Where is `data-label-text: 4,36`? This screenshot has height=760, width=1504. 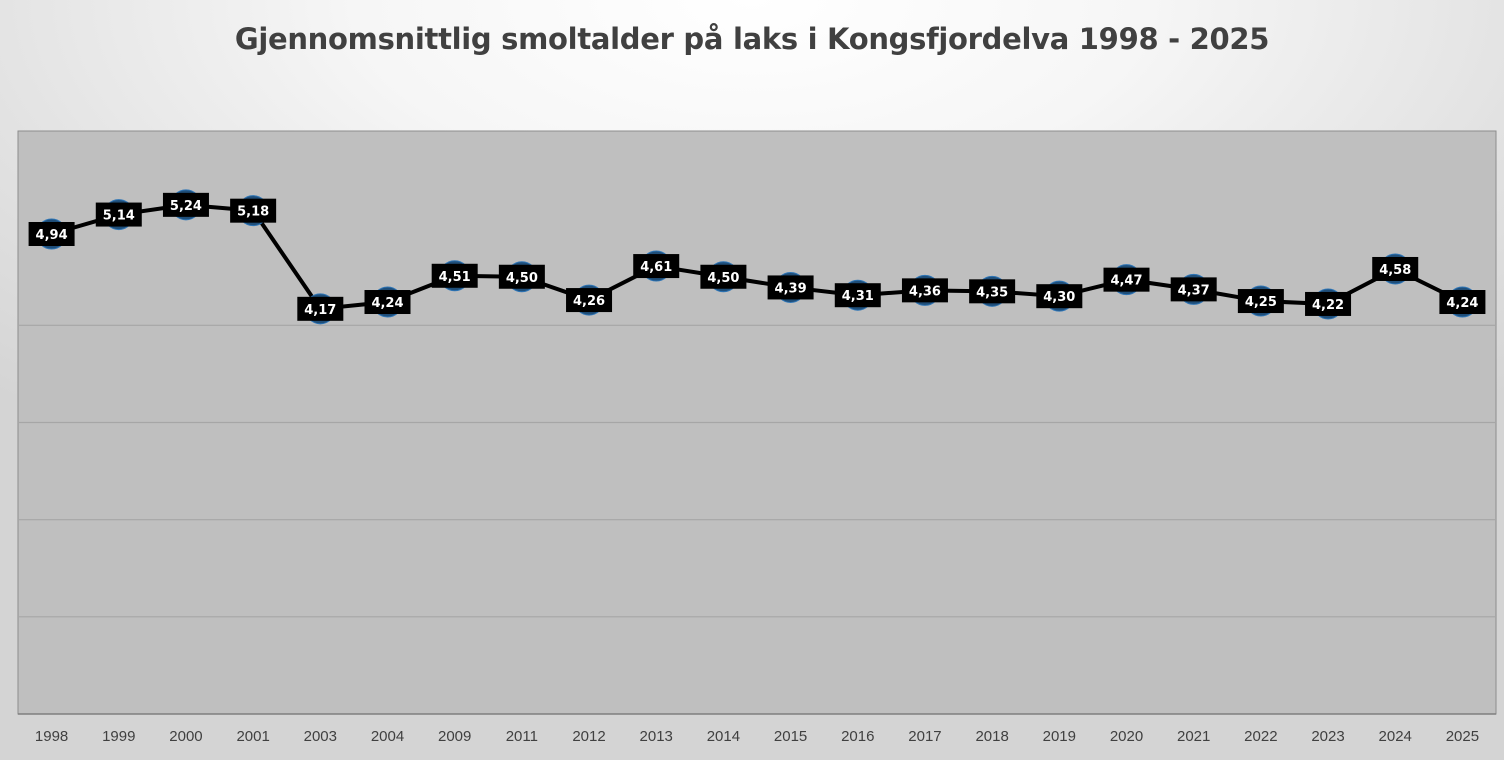 data-label-text: 4,36 is located at coordinates (925, 291).